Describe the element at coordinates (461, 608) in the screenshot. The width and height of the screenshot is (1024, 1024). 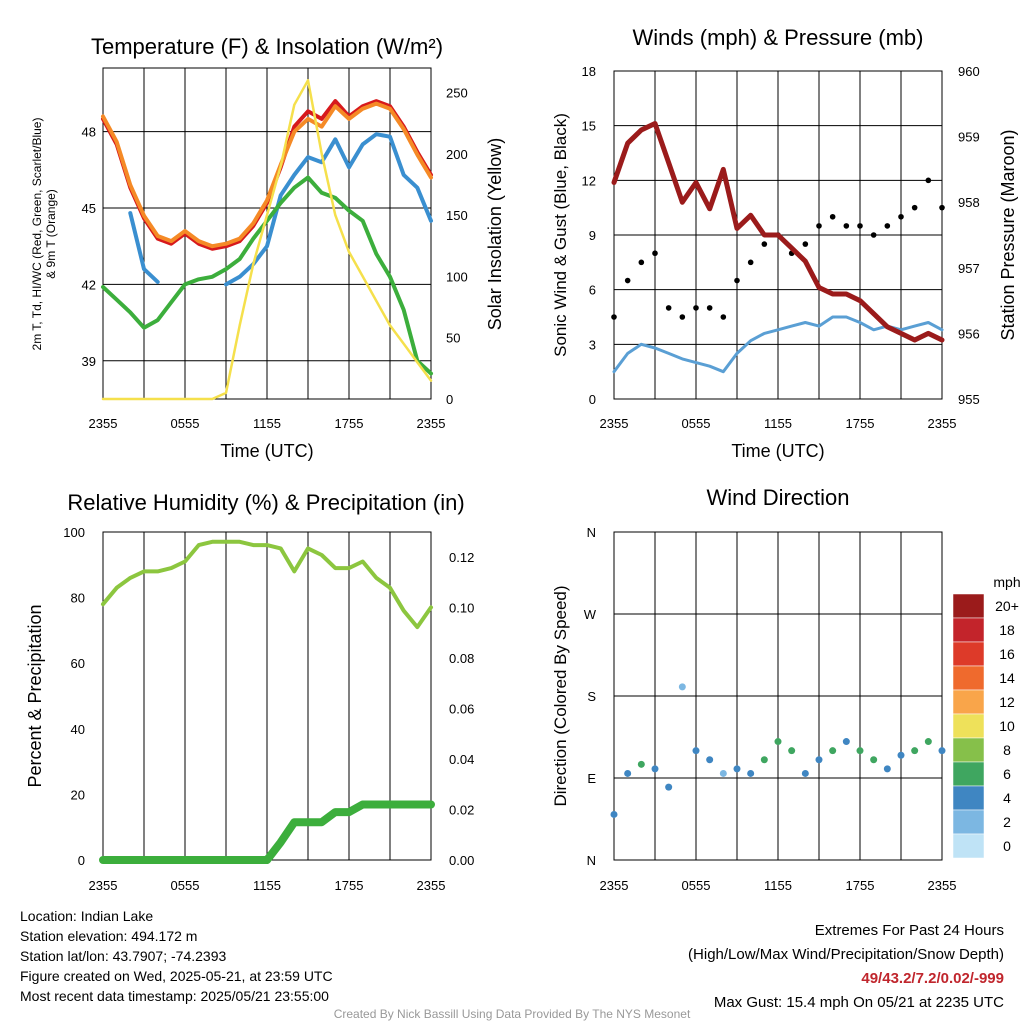
I see `humidity-y2-tick: 0.10` at that location.